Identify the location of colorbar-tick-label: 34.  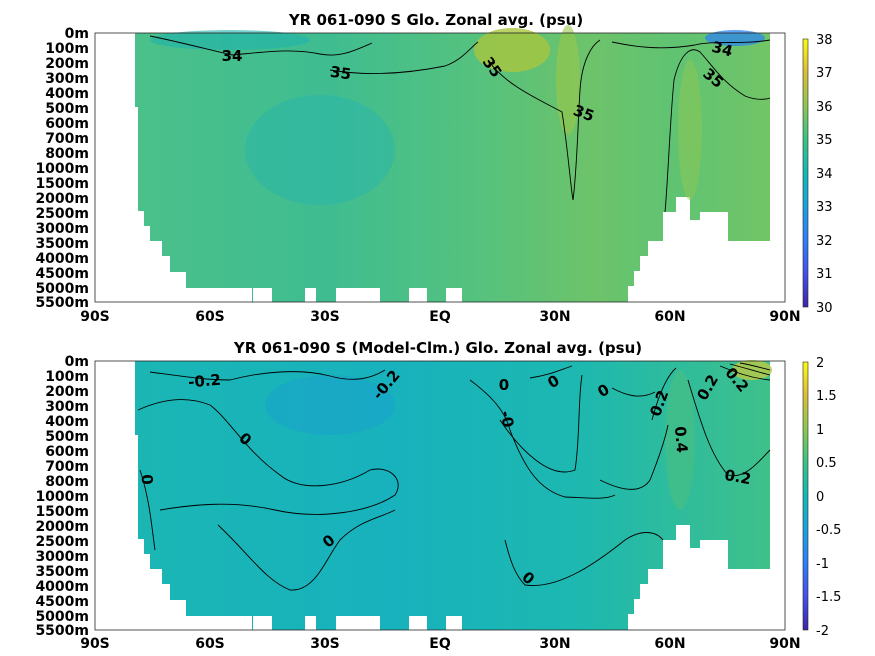
(824, 174).